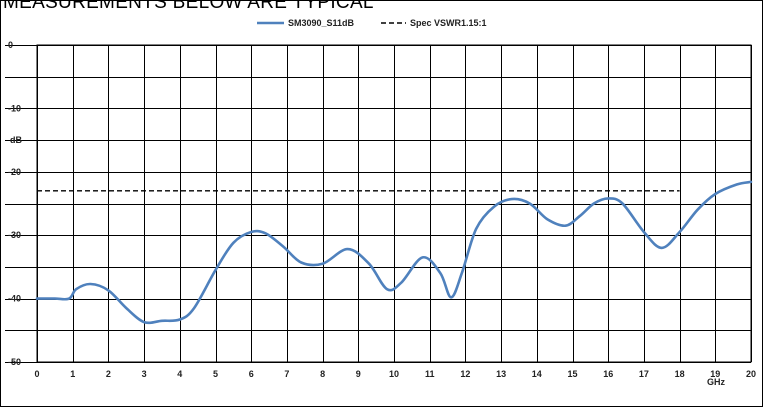  Describe the element at coordinates (716, 382) in the screenshot. I see `x-axis-title: GHz` at that location.